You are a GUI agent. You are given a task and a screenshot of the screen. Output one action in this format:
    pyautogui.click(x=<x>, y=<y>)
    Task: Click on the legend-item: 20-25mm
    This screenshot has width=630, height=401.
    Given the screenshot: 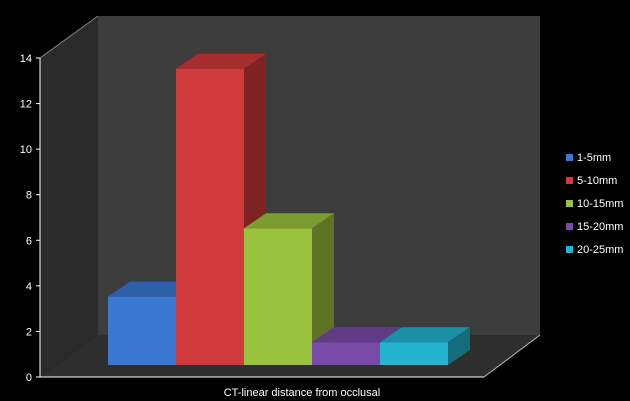 What is the action you would take?
    pyautogui.click(x=594, y=250)
    